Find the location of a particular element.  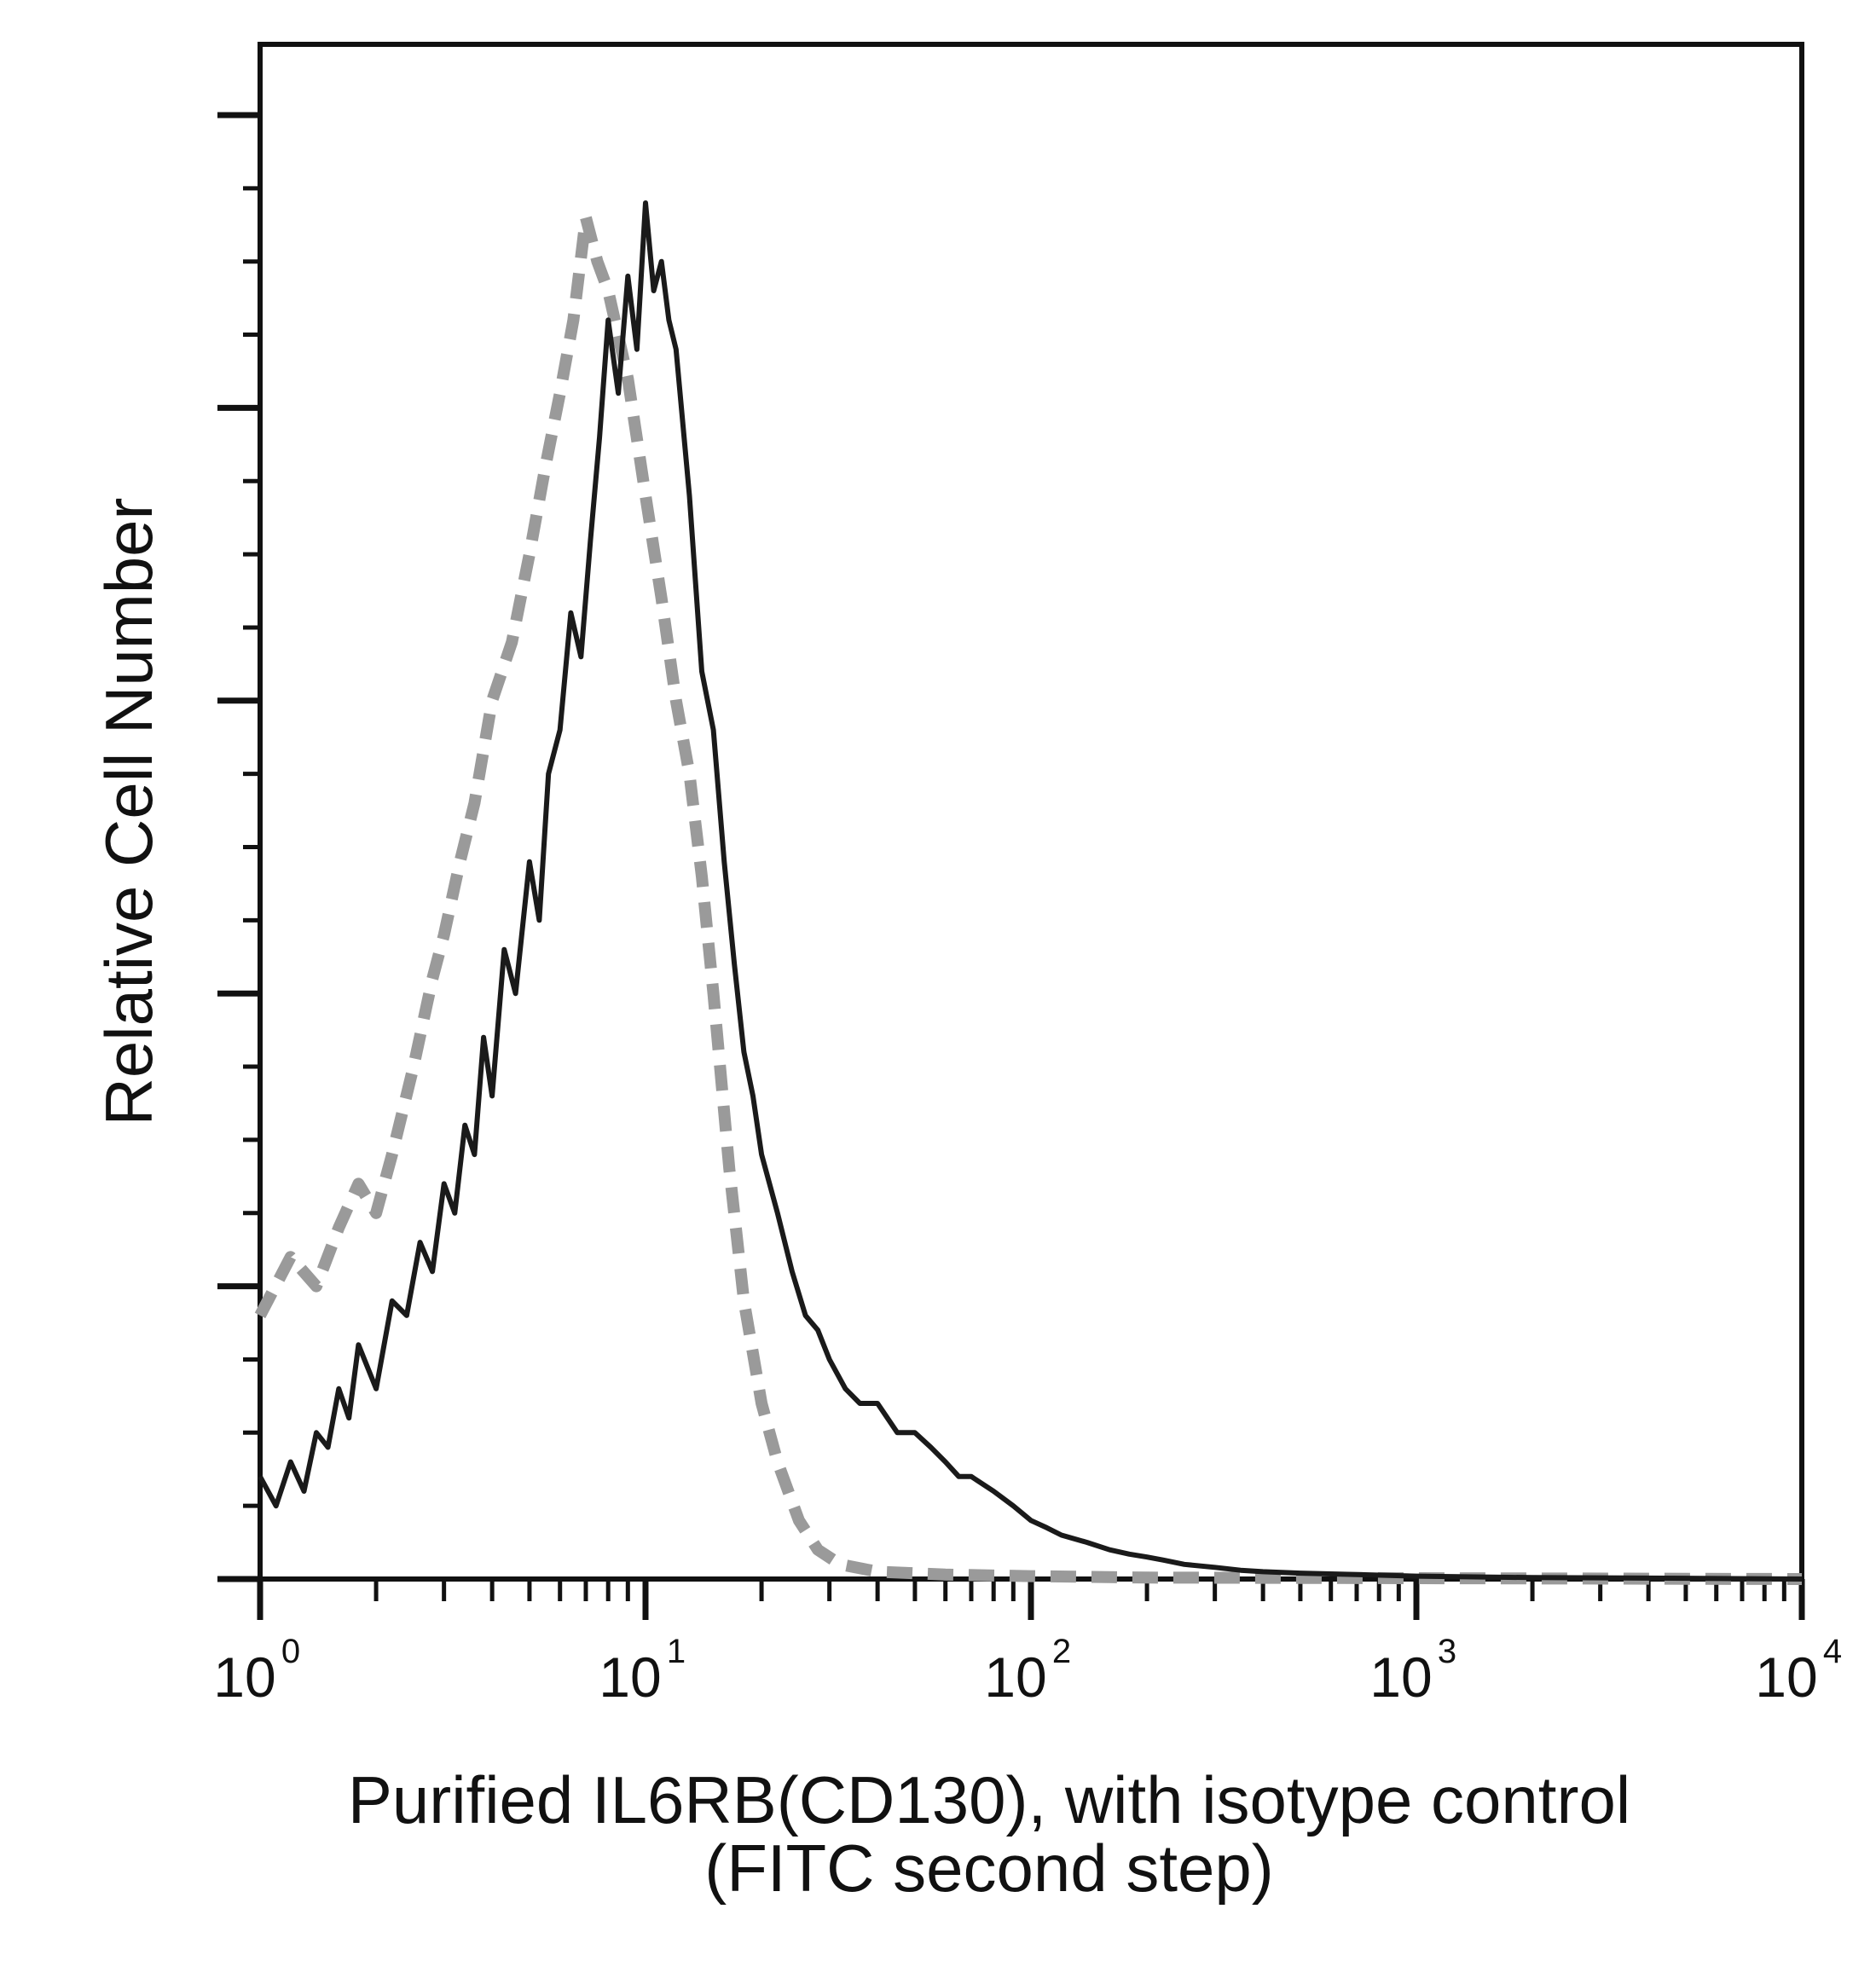

y-axis-label: Relative Cell Number is located at coordinates (128, 812).